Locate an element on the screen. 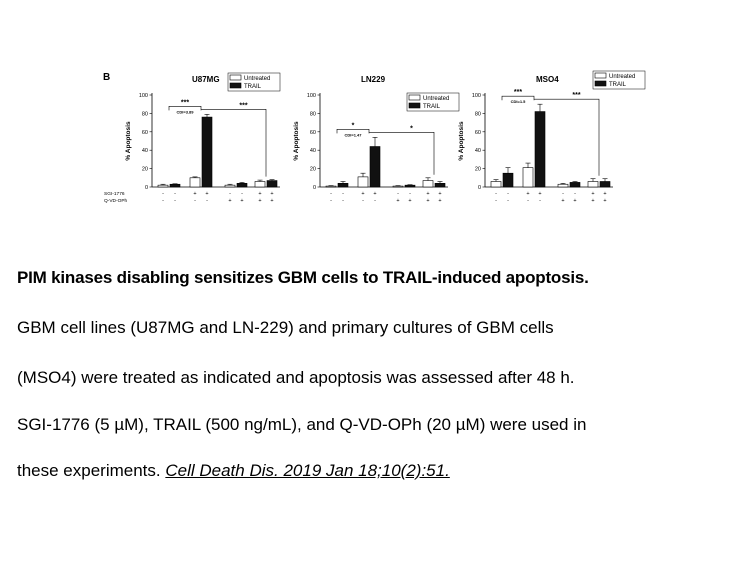 The width and height of the screenshot is (756, 567). citation-link: Cell Death Dis. 2019 Jan 18;10(2):51. is located at coordinates (307, 470).